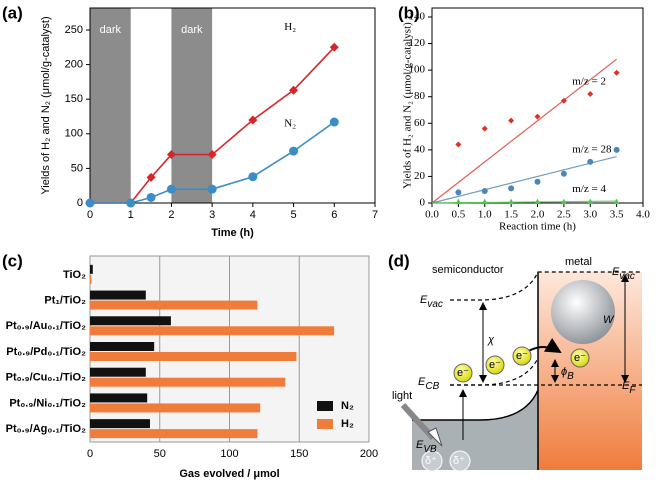  Describe the element at coordinates (459, 215) in the screenshot. I see `x-tick-label: 0.5` at that location.